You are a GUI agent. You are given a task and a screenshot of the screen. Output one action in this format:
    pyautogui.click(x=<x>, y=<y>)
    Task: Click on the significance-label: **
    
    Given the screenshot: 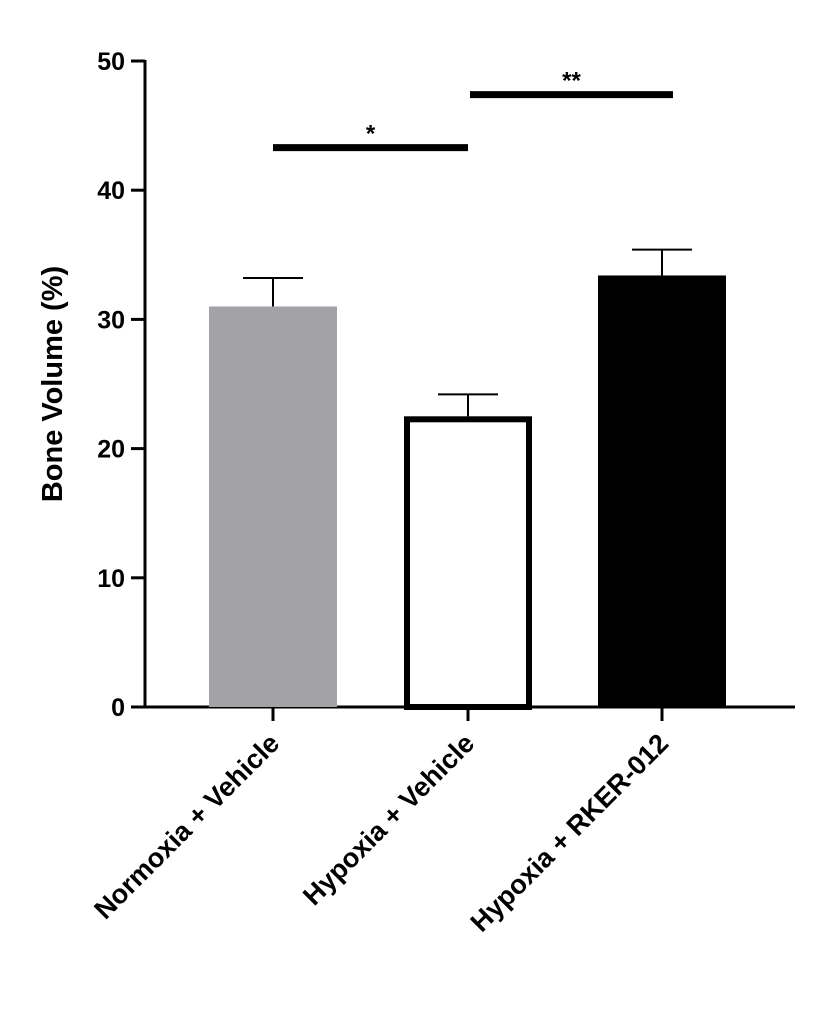 What is the action you would take?
    pyautogui.click(x=571, y=81)
    